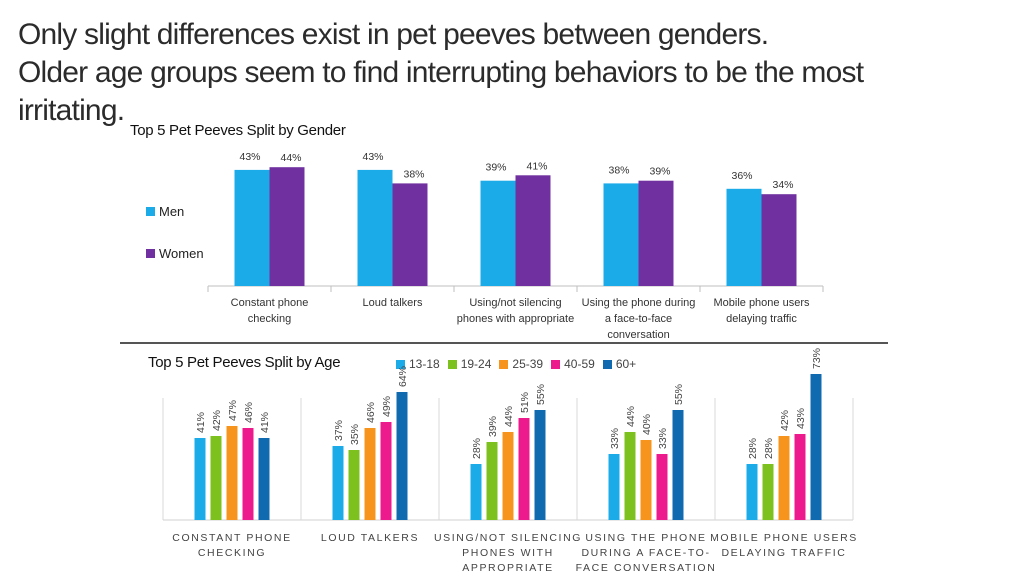 The height and width of the screenshot is (576, 1024). What do you see at coordinates (216, 478) in the screenshot?
I see `bar-age-19-24-constant-phone` at bounding box center [216, 478].